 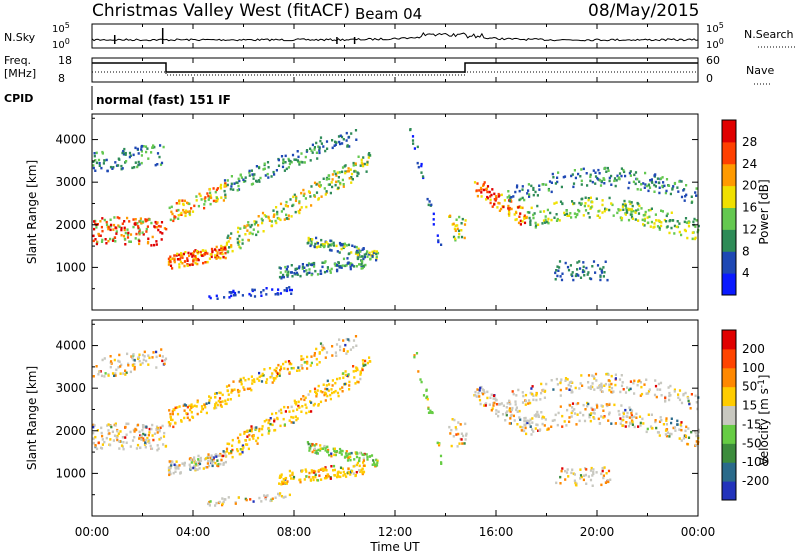 What do you see at coordinates (61, 44) in the screenshot?
I see `nsky-tick-low: 100` at bounding box center [61, 44].